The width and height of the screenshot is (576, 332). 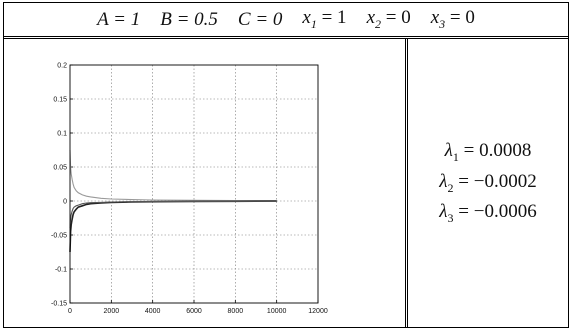 What do you see at coordinates (194, 311) in the screenshot?
I see `x-tick-label: 6000` at bounding box center [194, 311].